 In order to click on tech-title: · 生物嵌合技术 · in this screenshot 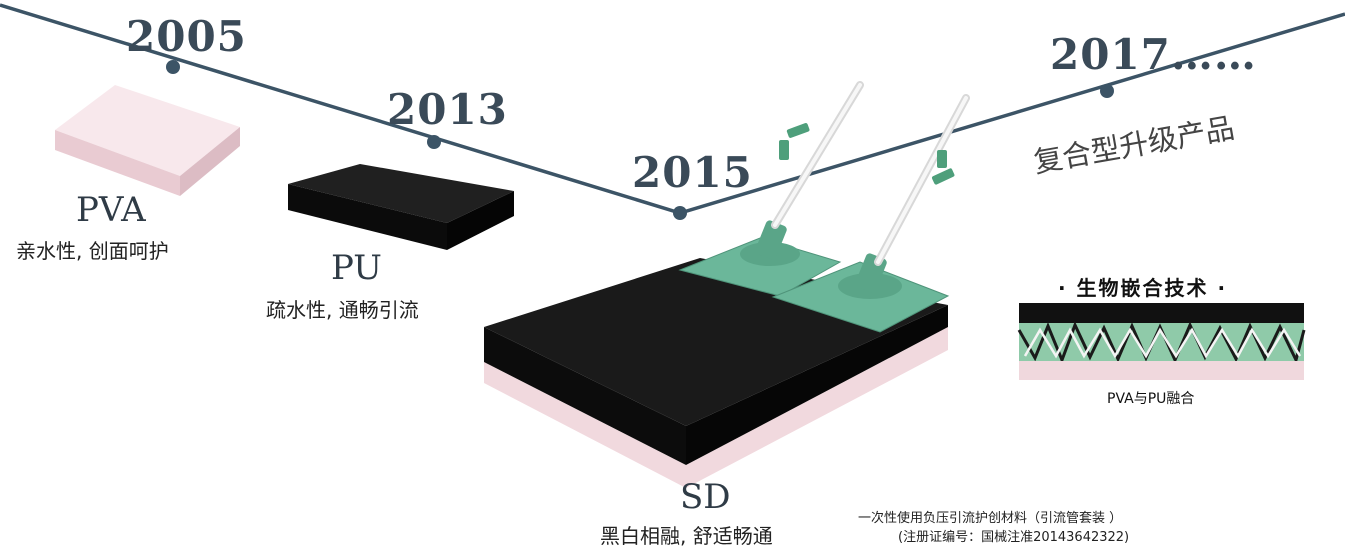, I will do `click(1143, 288)`.